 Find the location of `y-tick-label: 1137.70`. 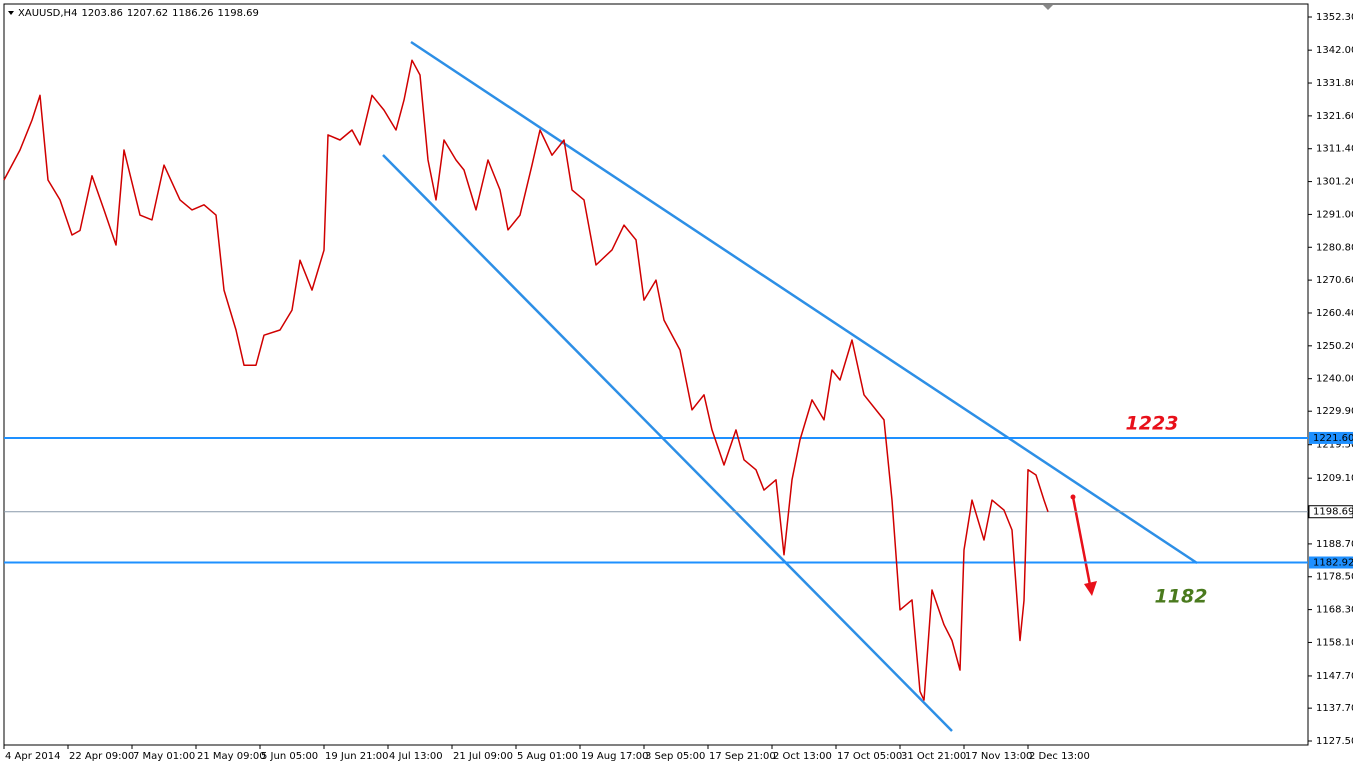

y-tick-label: 1137.70 is located at coordinates (1334, 708).